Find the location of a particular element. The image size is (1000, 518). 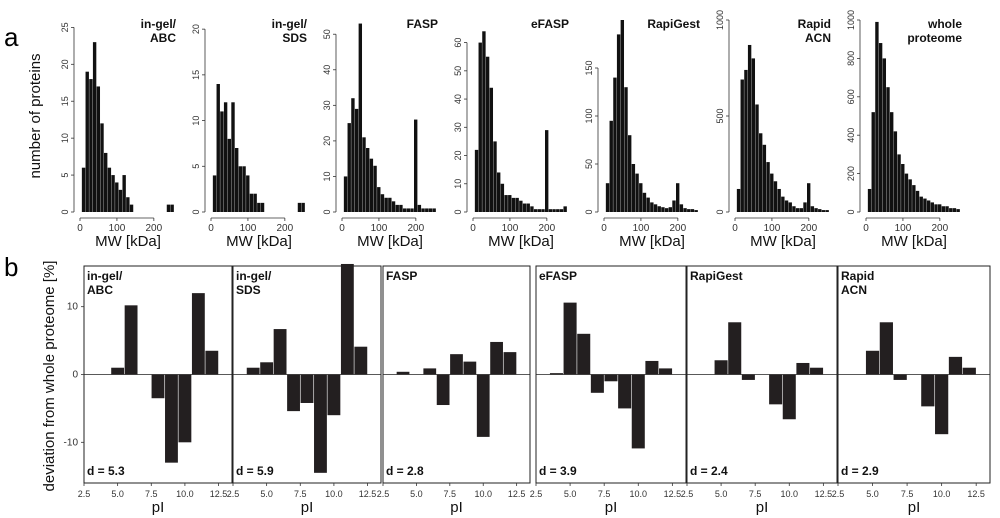

y-tick-label: 20 is located at coordinates (196, 29).